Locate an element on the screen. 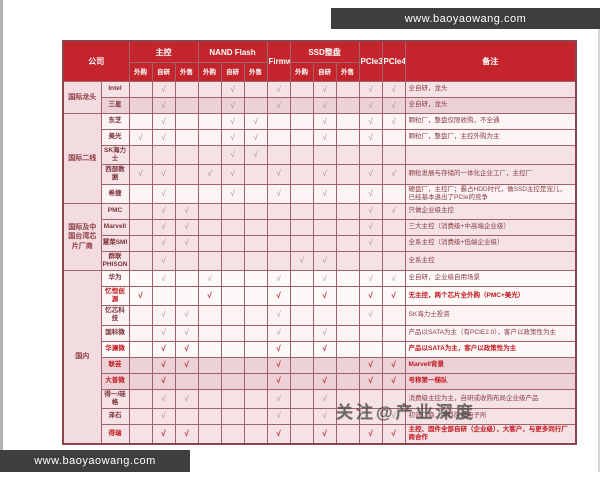 The image size is (600, 480). company-name-cell: Intel is located at coordinates (115, 89).